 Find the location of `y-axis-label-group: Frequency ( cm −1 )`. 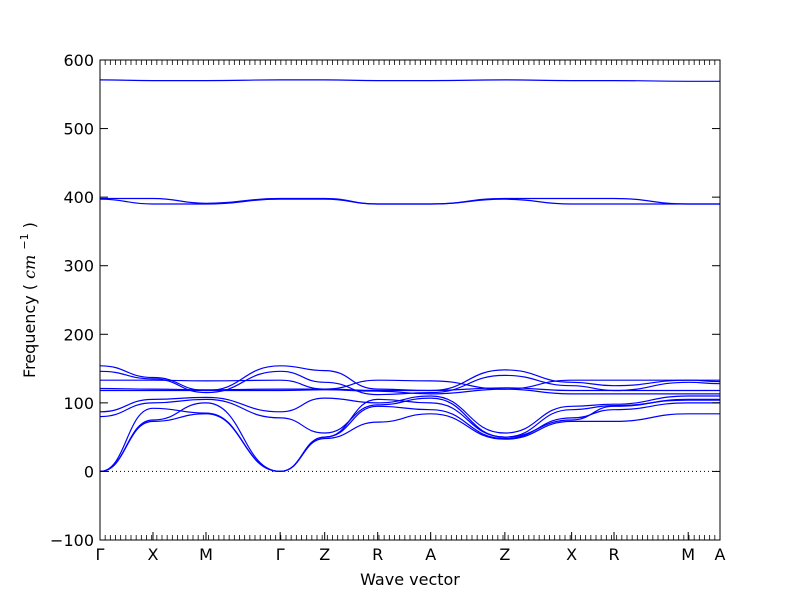

y-axis-label-group: Frequency ( cm −1 ) is located at coordinates (26, 300).